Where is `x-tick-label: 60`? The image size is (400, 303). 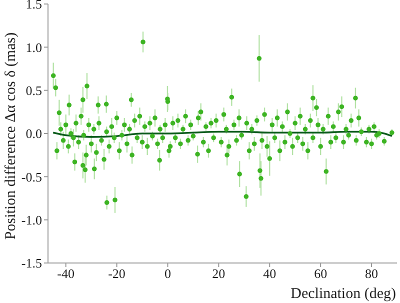 x-tick-label: 60 is located at coordinates (321, 274).